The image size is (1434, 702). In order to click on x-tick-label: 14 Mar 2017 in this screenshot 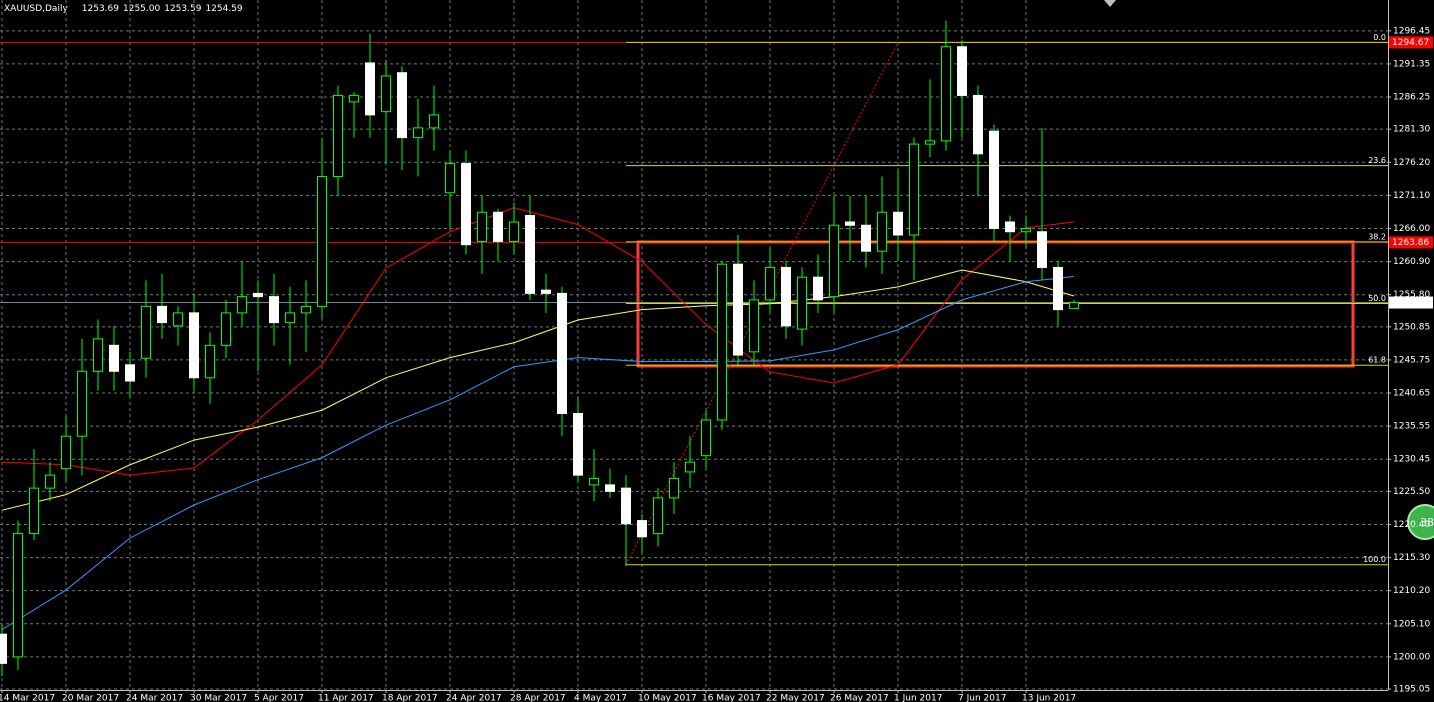, I will do `click(27, 698)`.